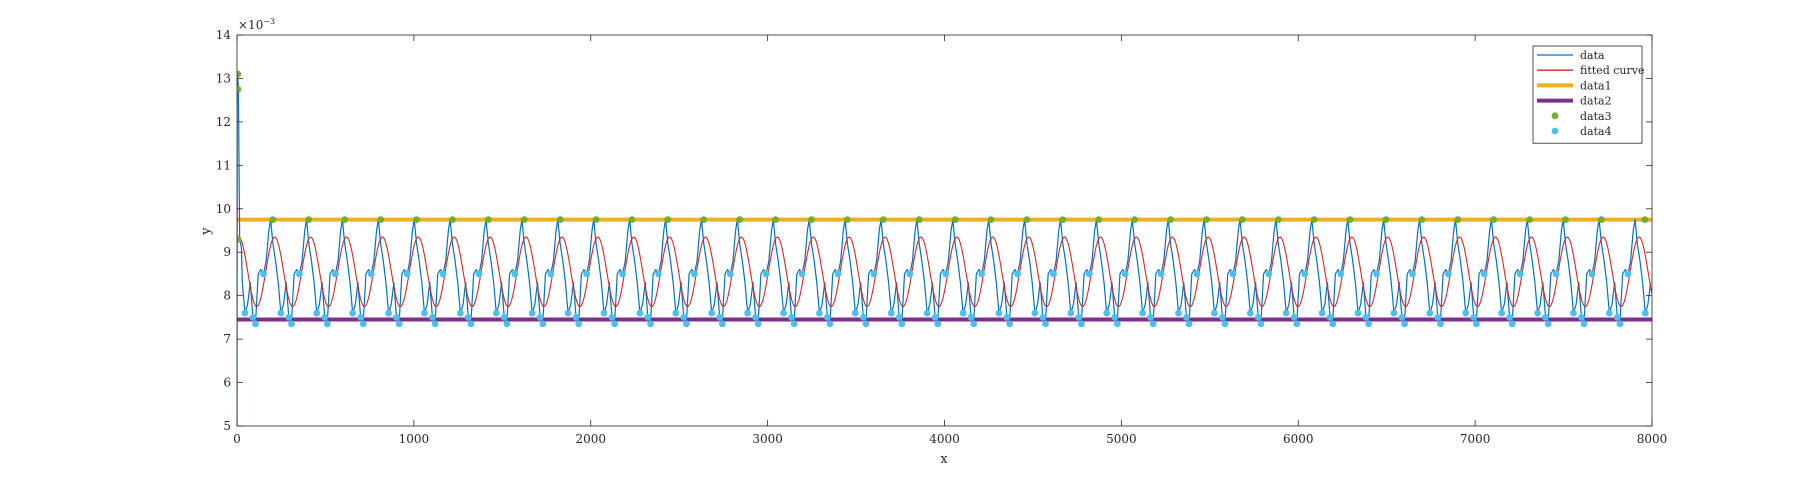  I want to click on x-tick-label: 7000, so click(1475, 439).